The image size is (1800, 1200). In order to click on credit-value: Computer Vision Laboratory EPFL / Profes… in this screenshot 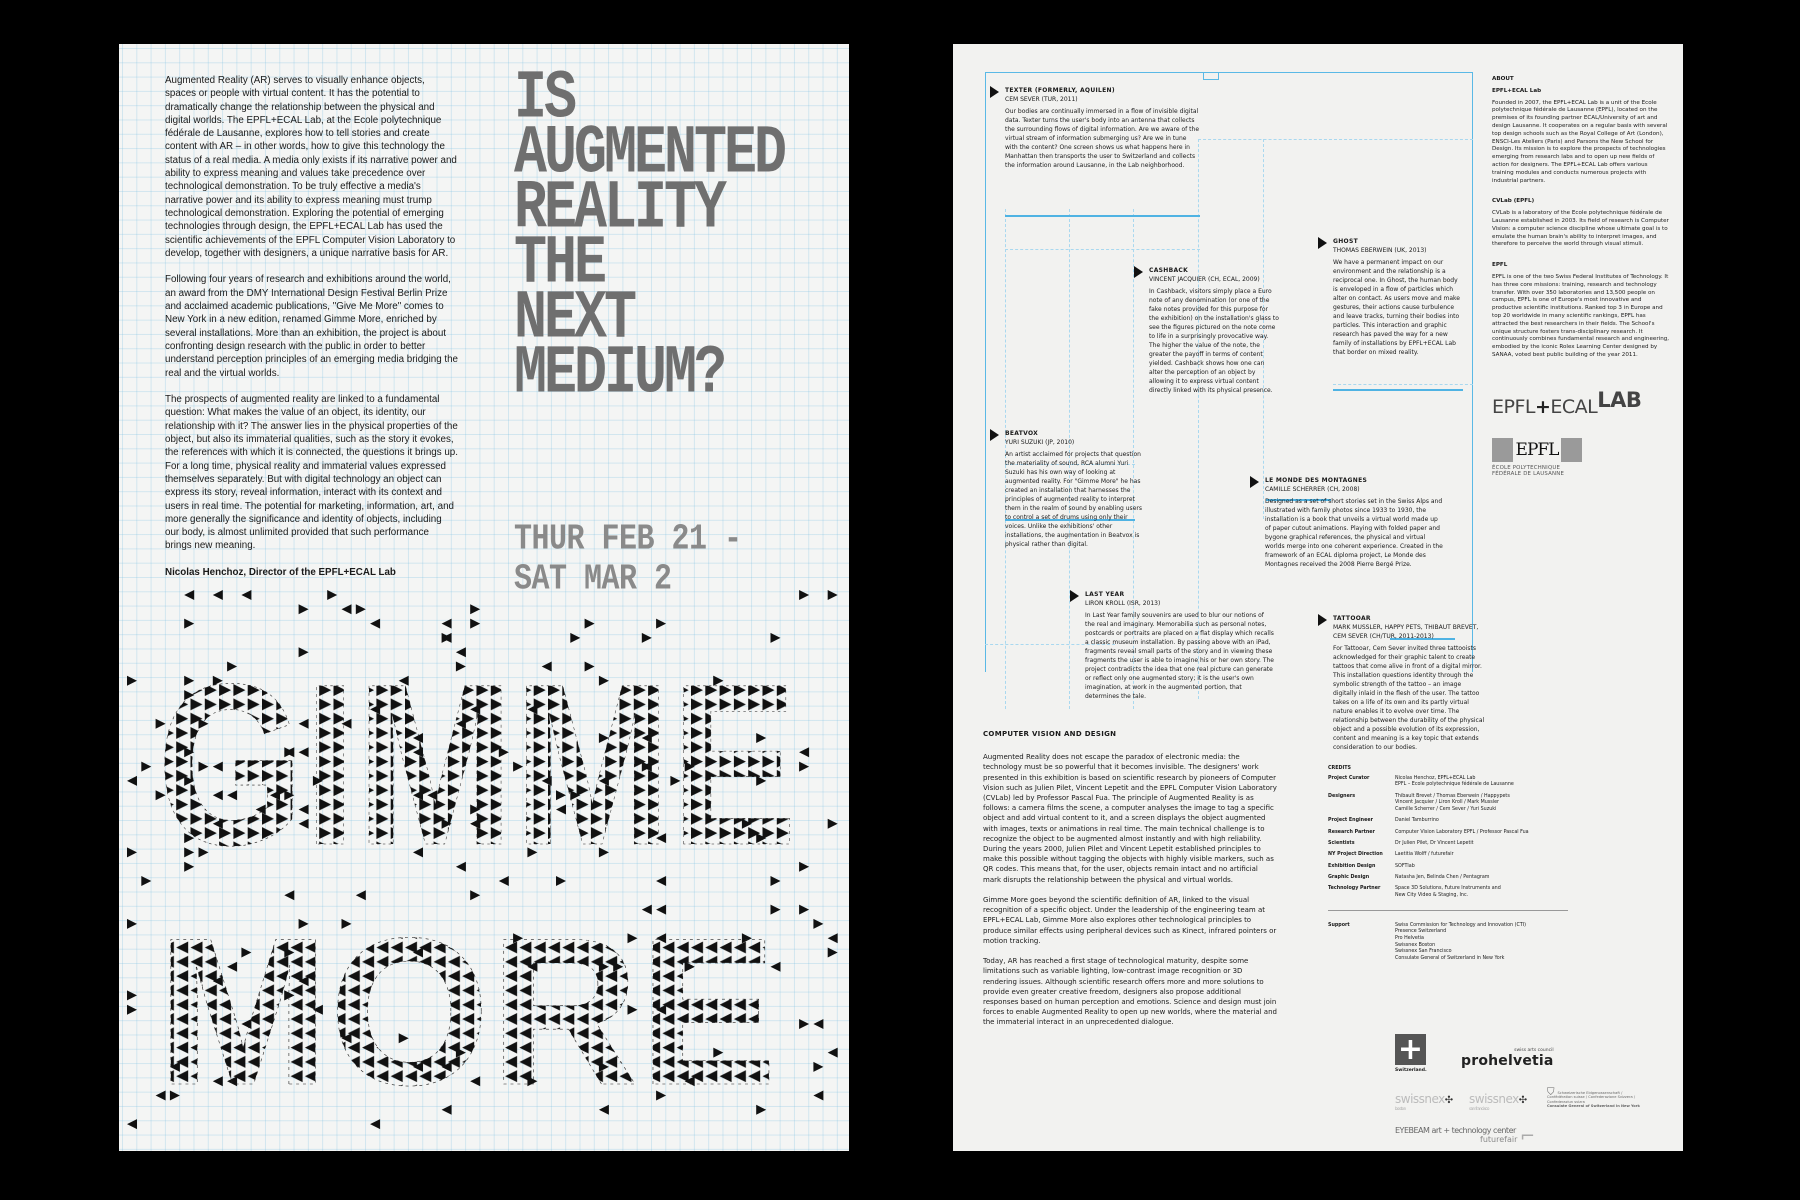, I will do `click(1462, 832)`.